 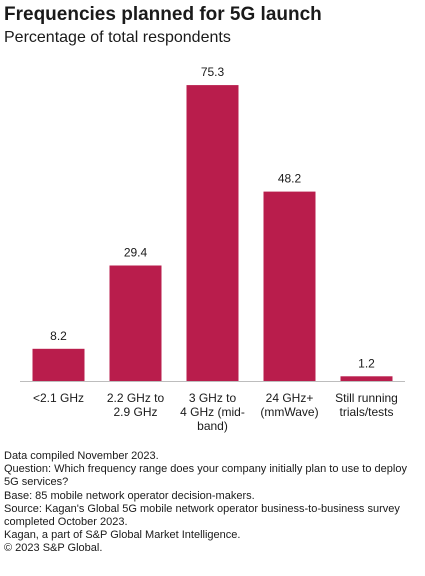 I want to click on value-label-4: 1.2, so click(x=366, y=363).